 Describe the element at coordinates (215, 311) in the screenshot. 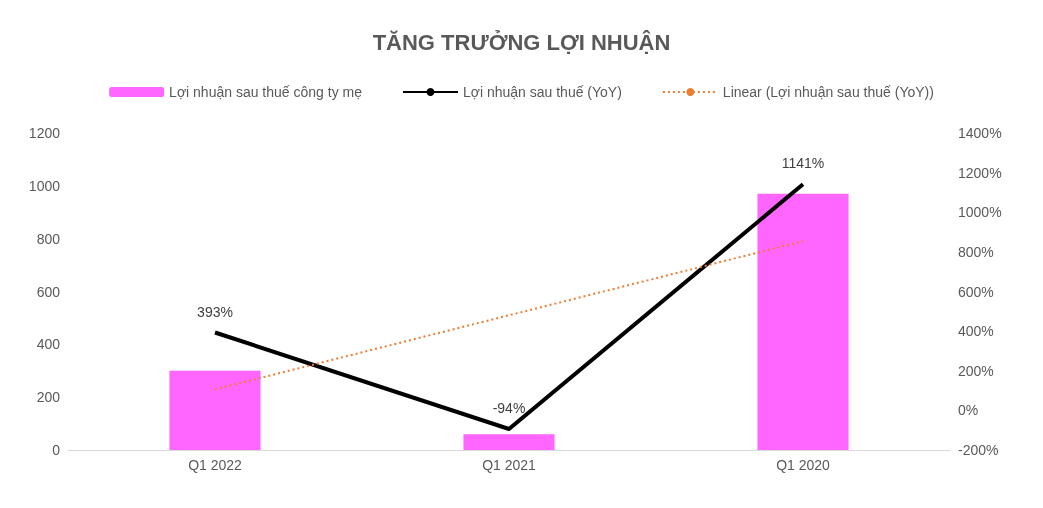

I see `data-label: 393%` at that location.